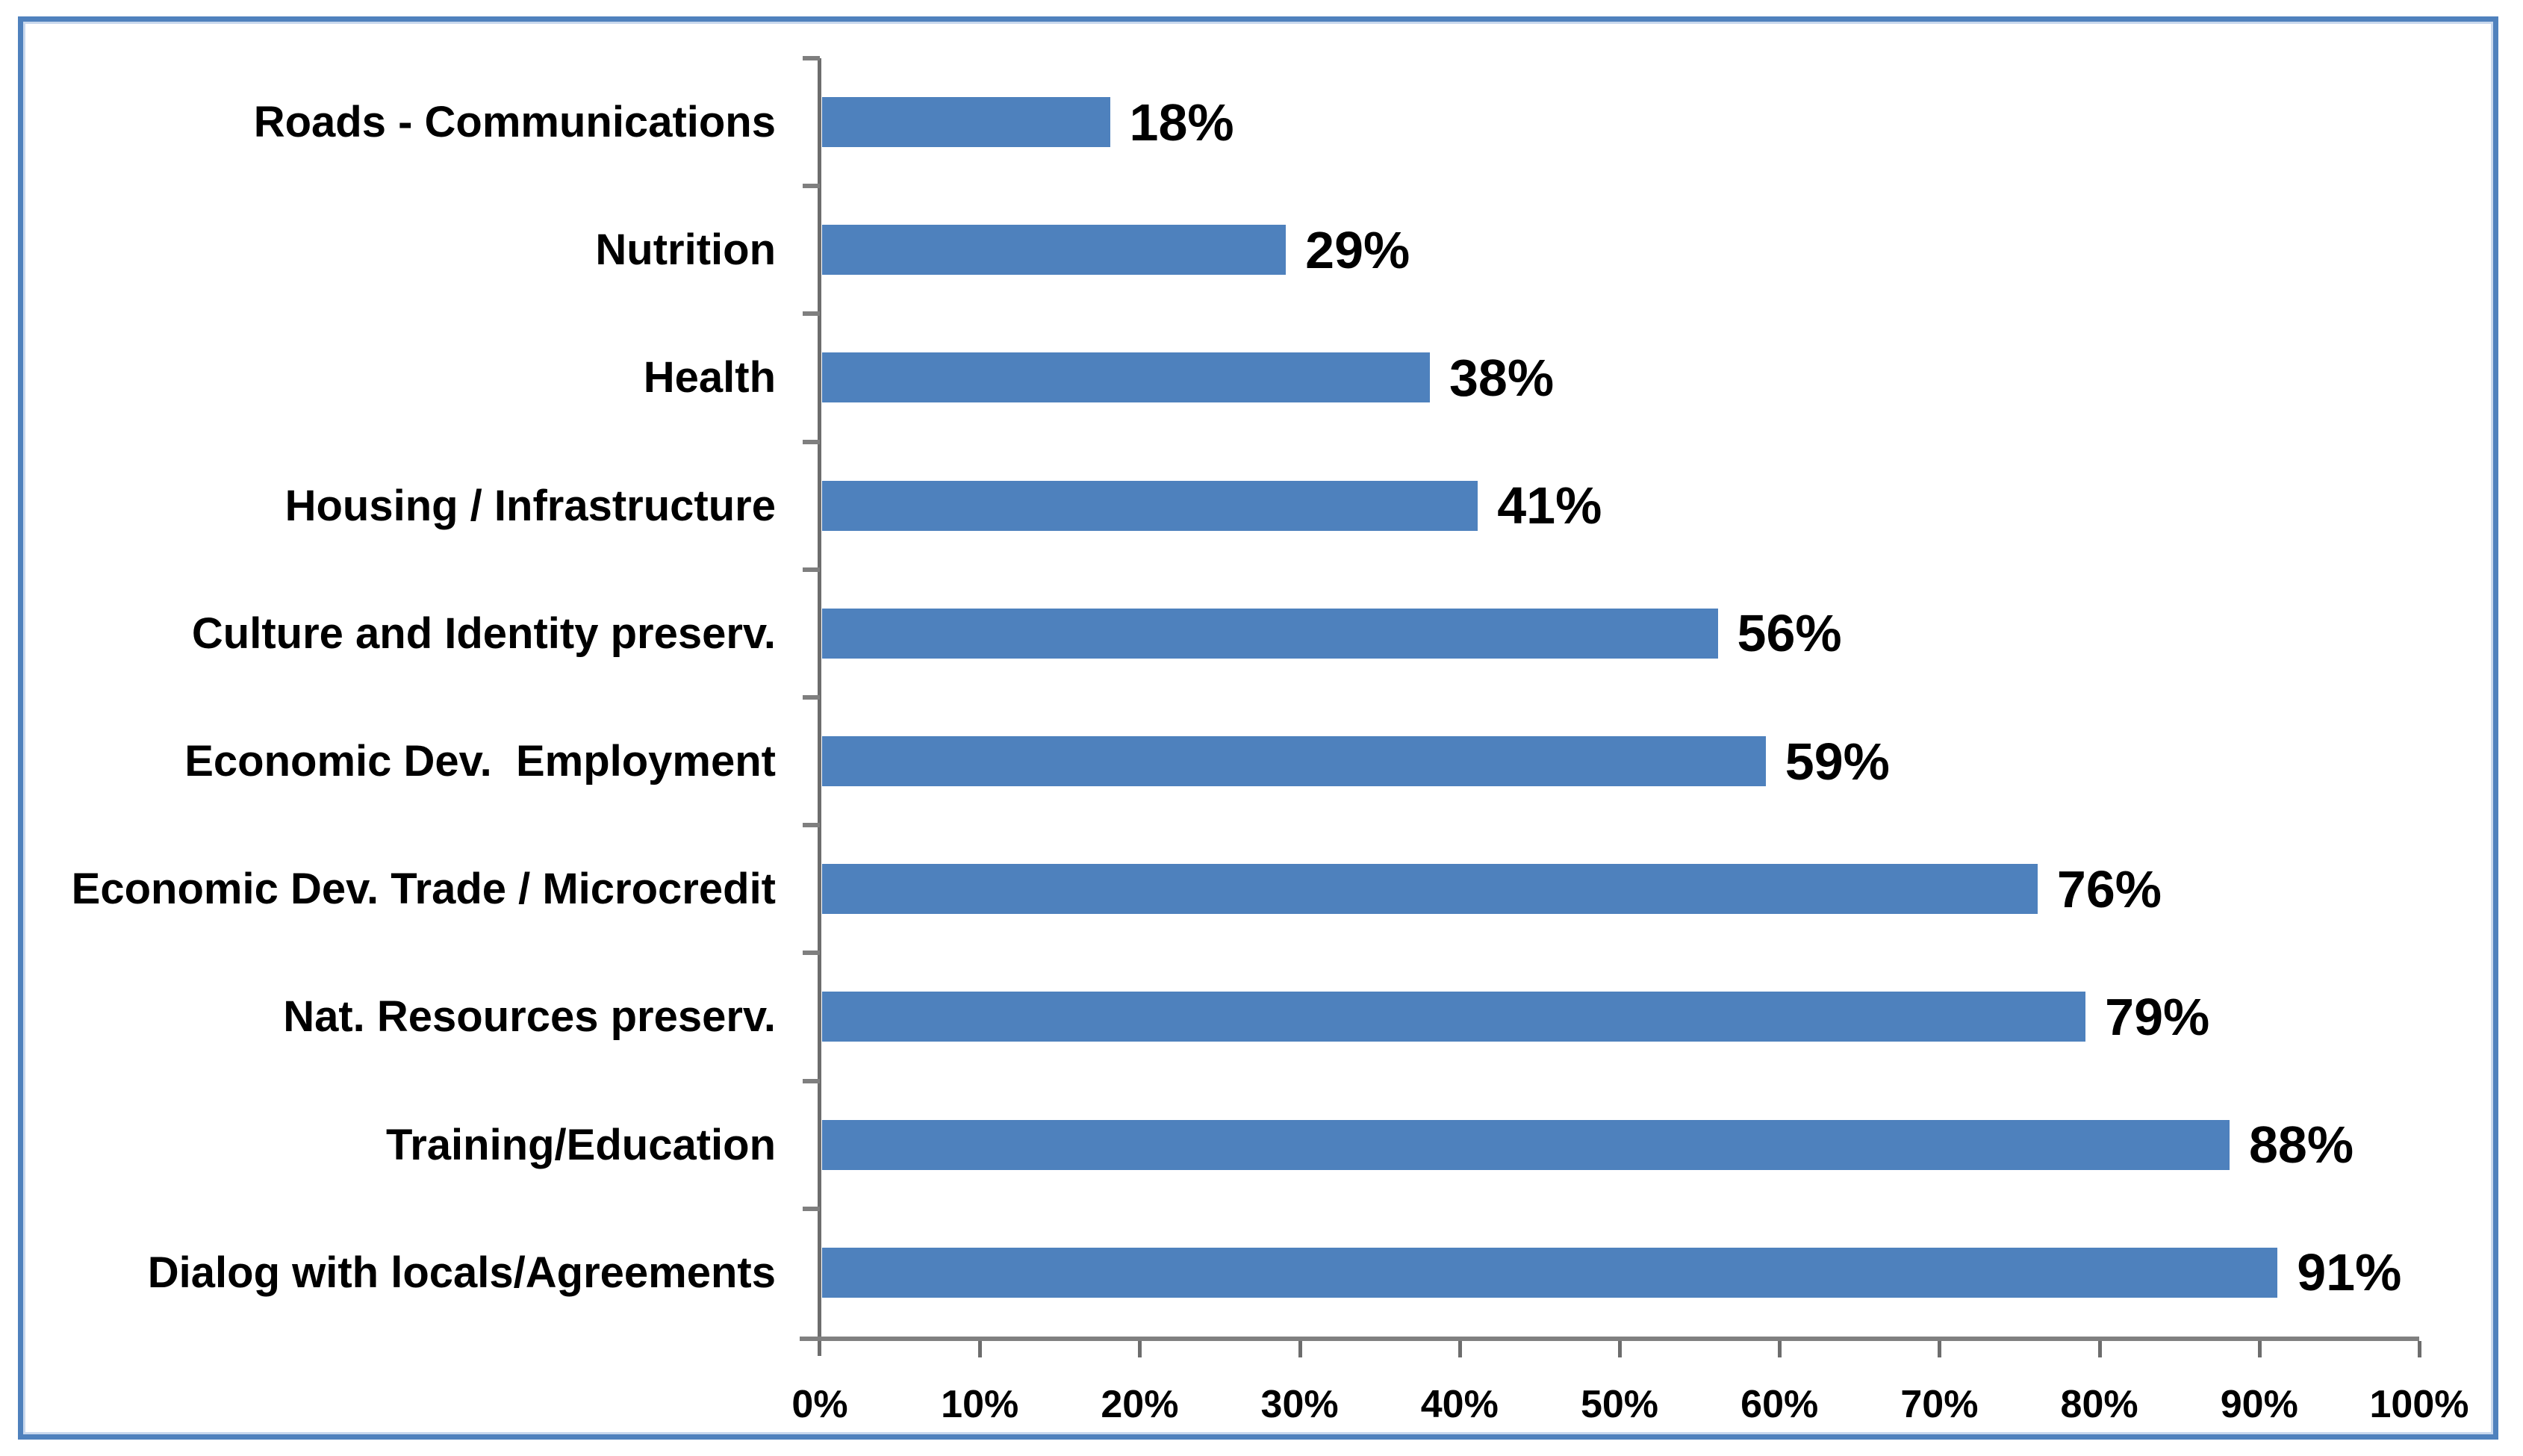 This screenshot has height=1456, width=2523. What do you see at coordinates (1609, 1339) in the screenshot?
I see `x-axis-line` at bounding box center [1609, 1339].